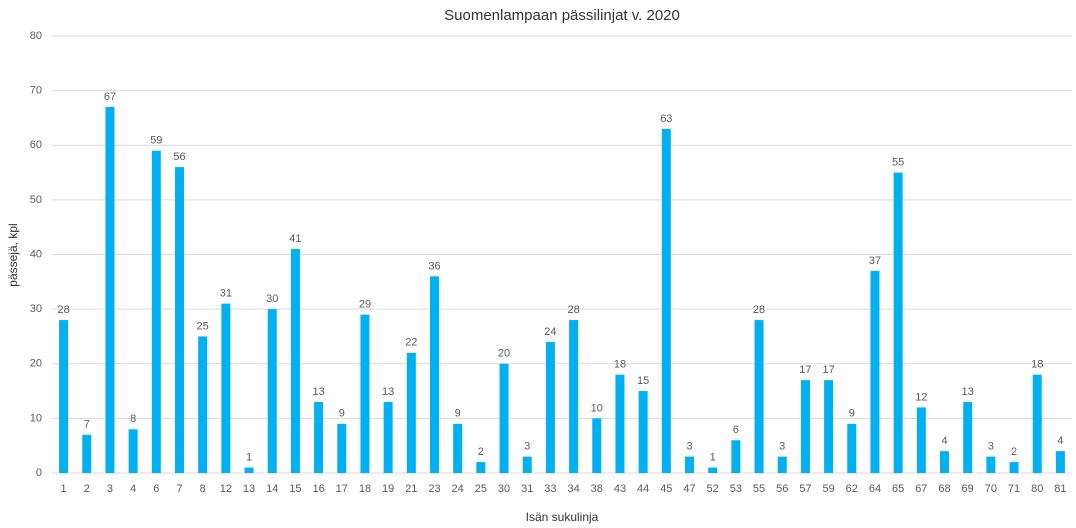  Describe the element at coordinates (87, 425) in the screenshot. I see `data-label: 7` at that location.